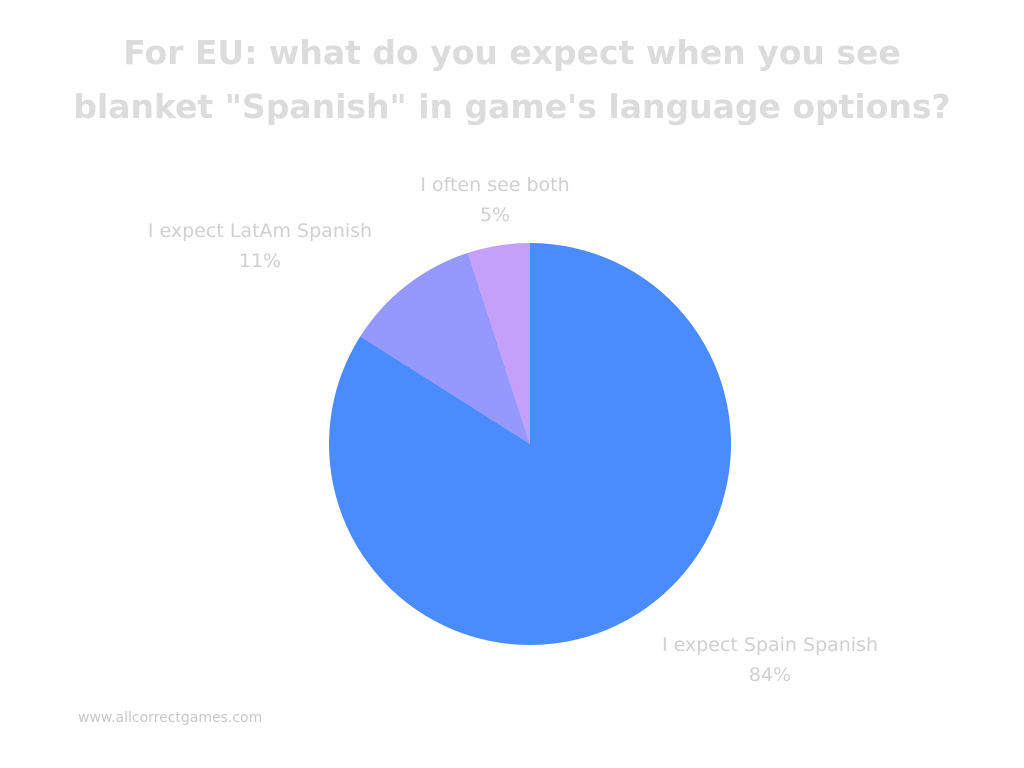  What do you see at coordinates (770, 675) in the screenshot?
I see `slice-label-value: 84%` at bounding box center [770, 675].